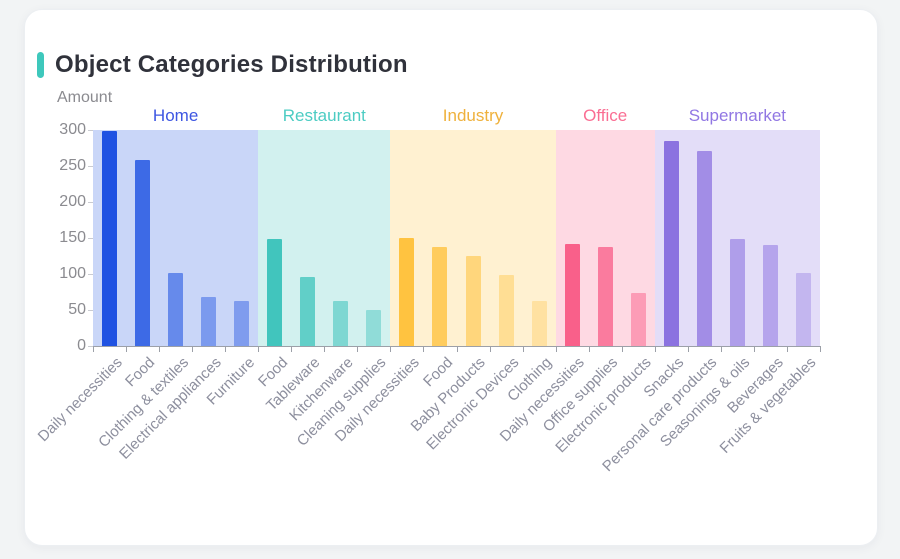  Describe the element at coordinates (324, 115) in the screenshot. I see `group-label-restaurant: Restaurant` at that location.